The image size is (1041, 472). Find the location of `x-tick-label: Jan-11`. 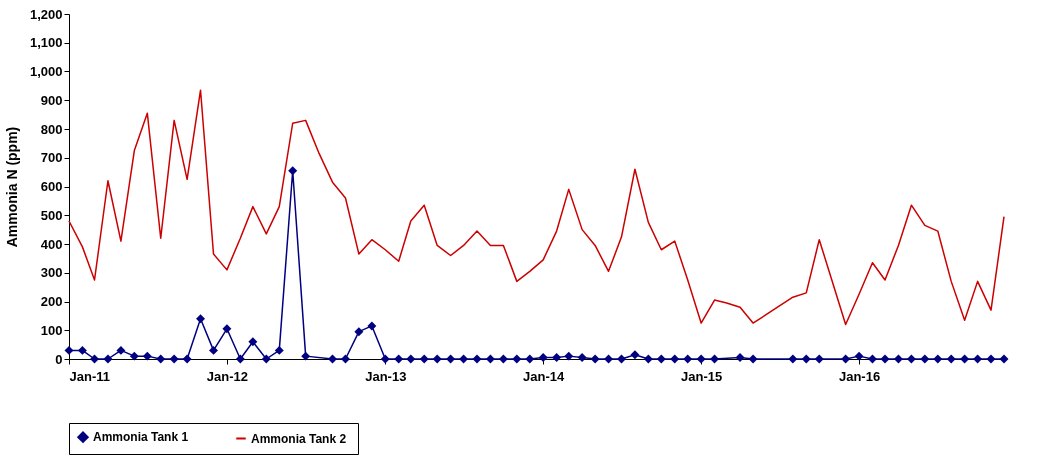

x-tick-label: Jan-11 is located at coordinates (89, 376).